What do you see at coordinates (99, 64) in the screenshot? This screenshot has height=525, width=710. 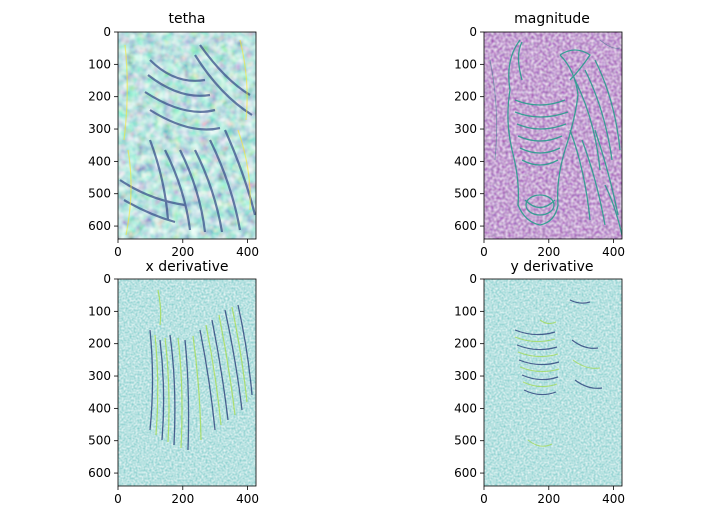 I see `tetha-ytick-label: 100` at bounding box center [99, 64].